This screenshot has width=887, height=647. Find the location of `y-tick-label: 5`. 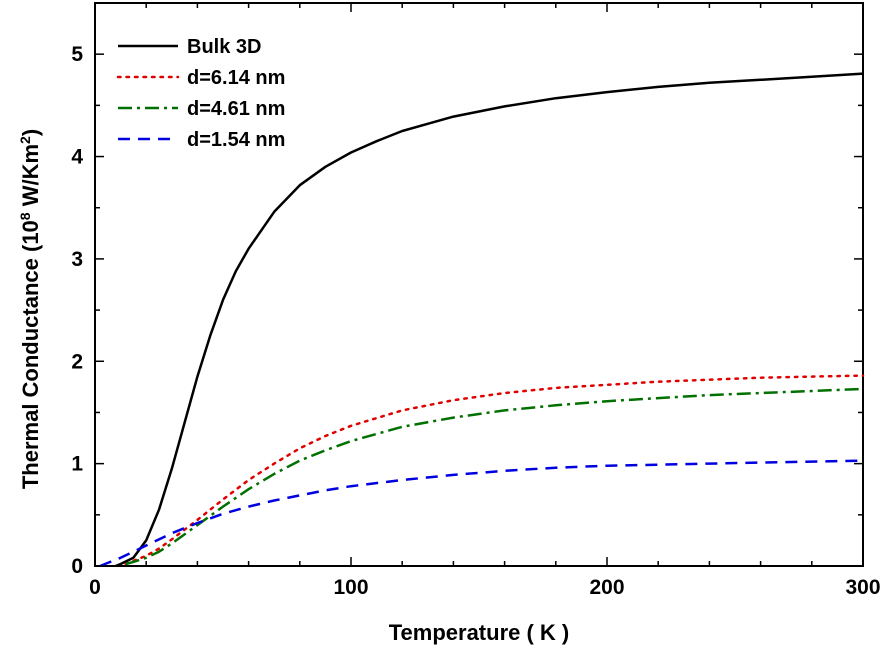

y-tick-label: 5 is located at coordinates (77, 54).